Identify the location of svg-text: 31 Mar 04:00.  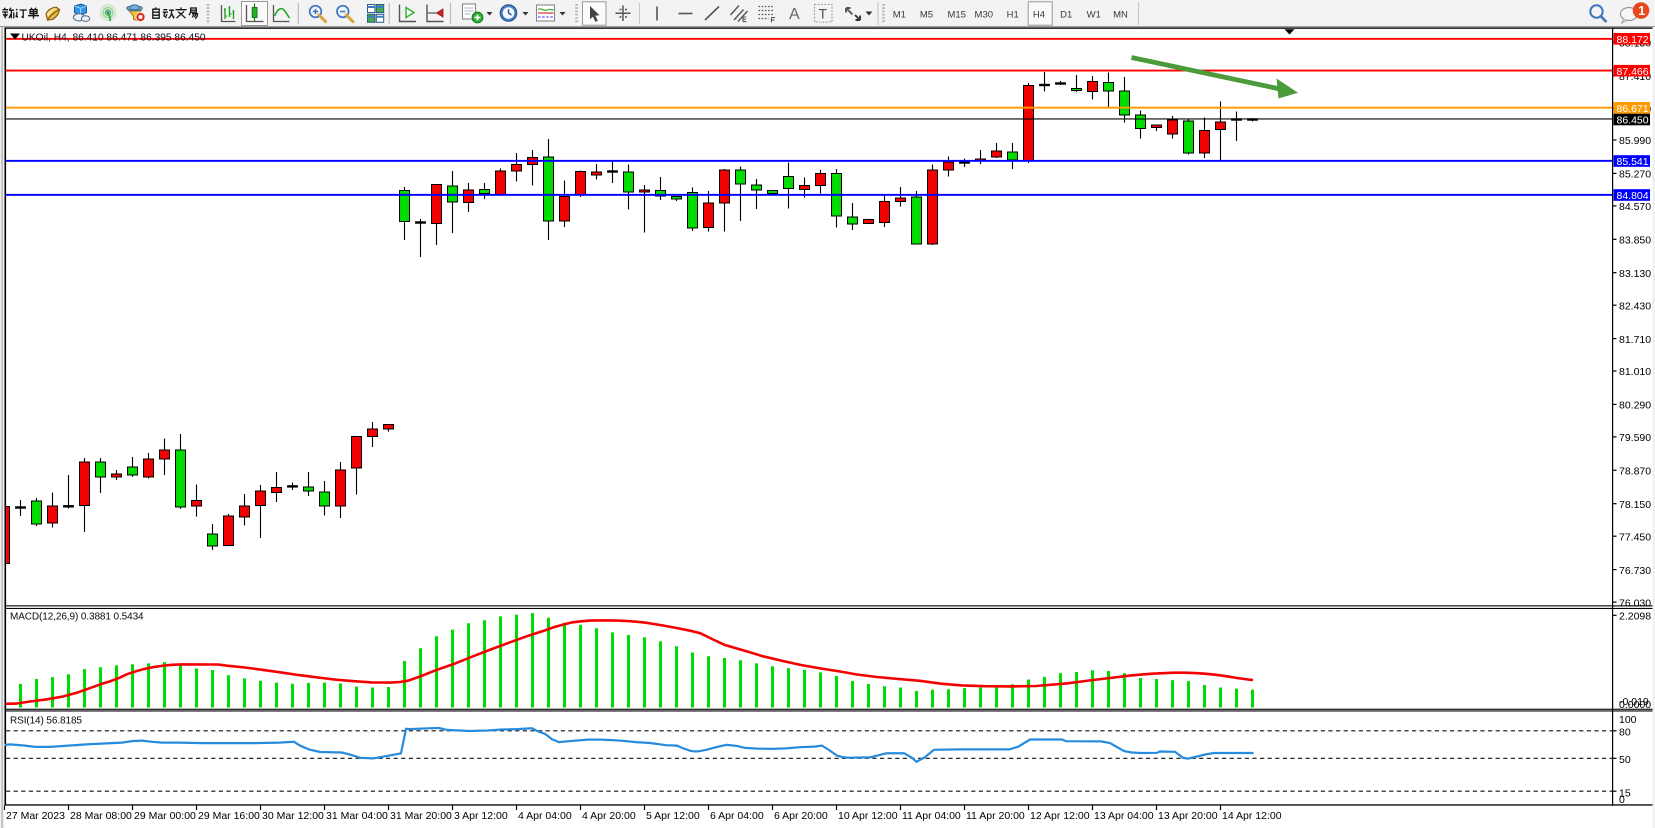
(357, 816).